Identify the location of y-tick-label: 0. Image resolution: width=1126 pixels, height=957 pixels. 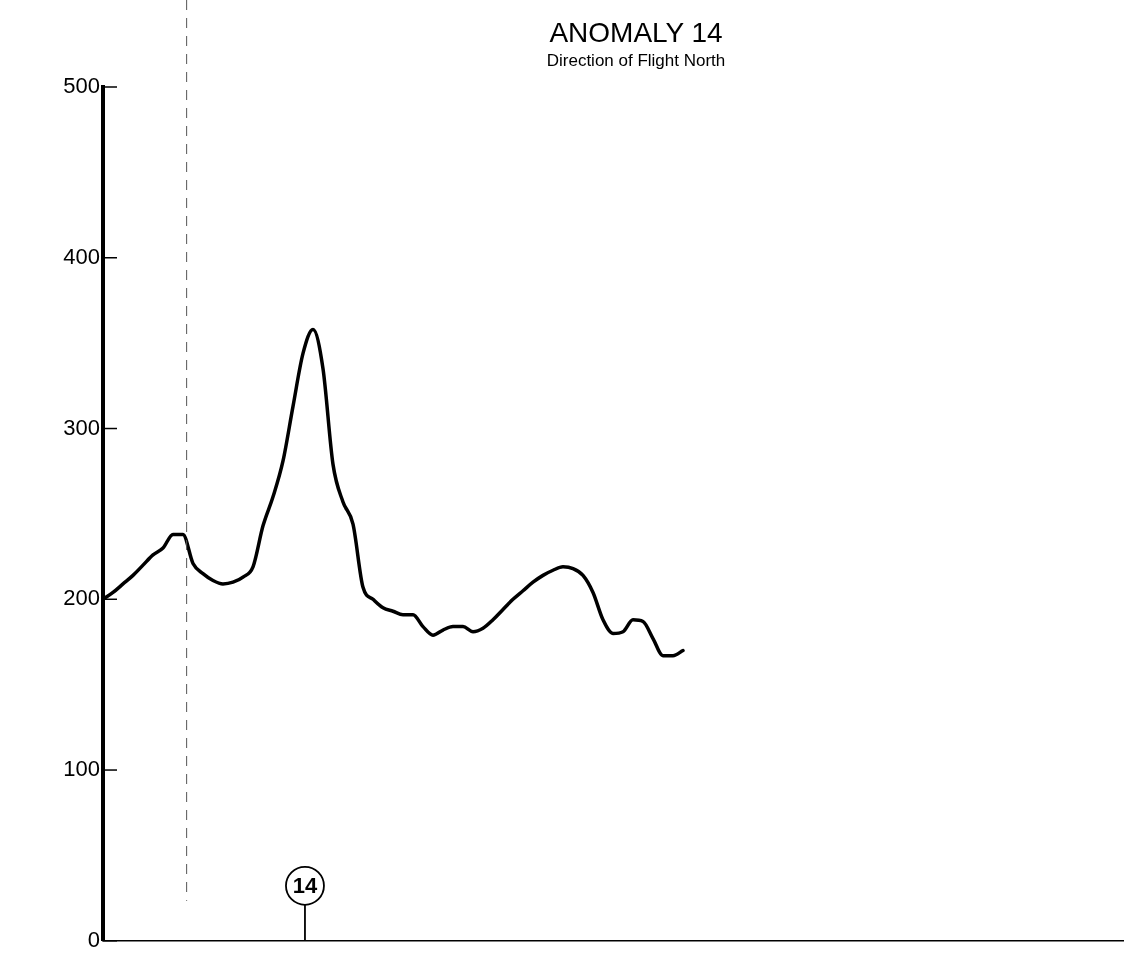
(93, 939).